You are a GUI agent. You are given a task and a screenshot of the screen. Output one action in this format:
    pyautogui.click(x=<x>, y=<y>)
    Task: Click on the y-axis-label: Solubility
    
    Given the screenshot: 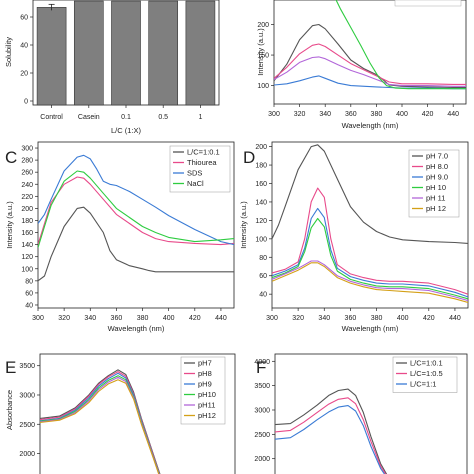 What is the action you would take?
    pyautogui.click(x=8, y=52)
    